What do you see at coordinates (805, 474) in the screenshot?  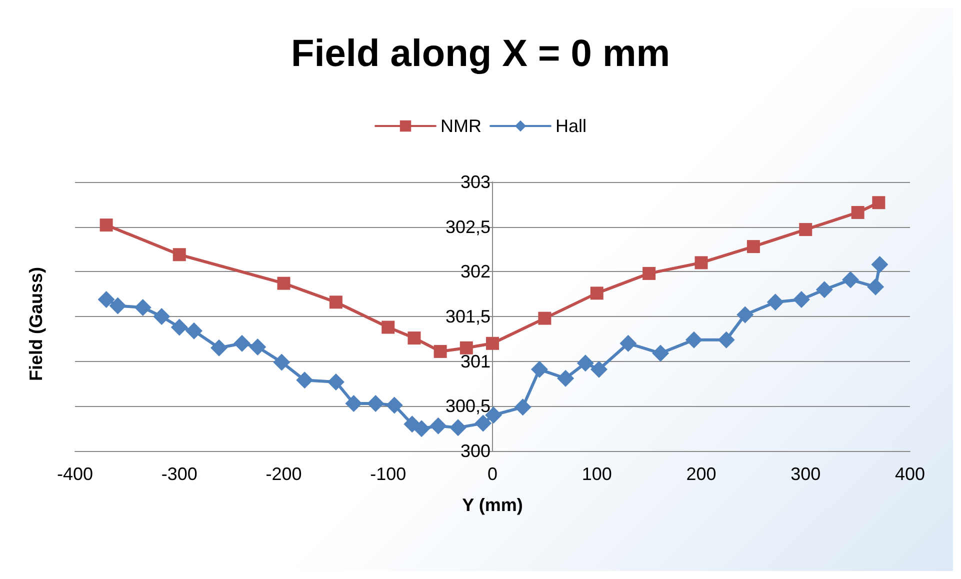 I see `x-tick-label: 300` at bounding box center [805, 474].